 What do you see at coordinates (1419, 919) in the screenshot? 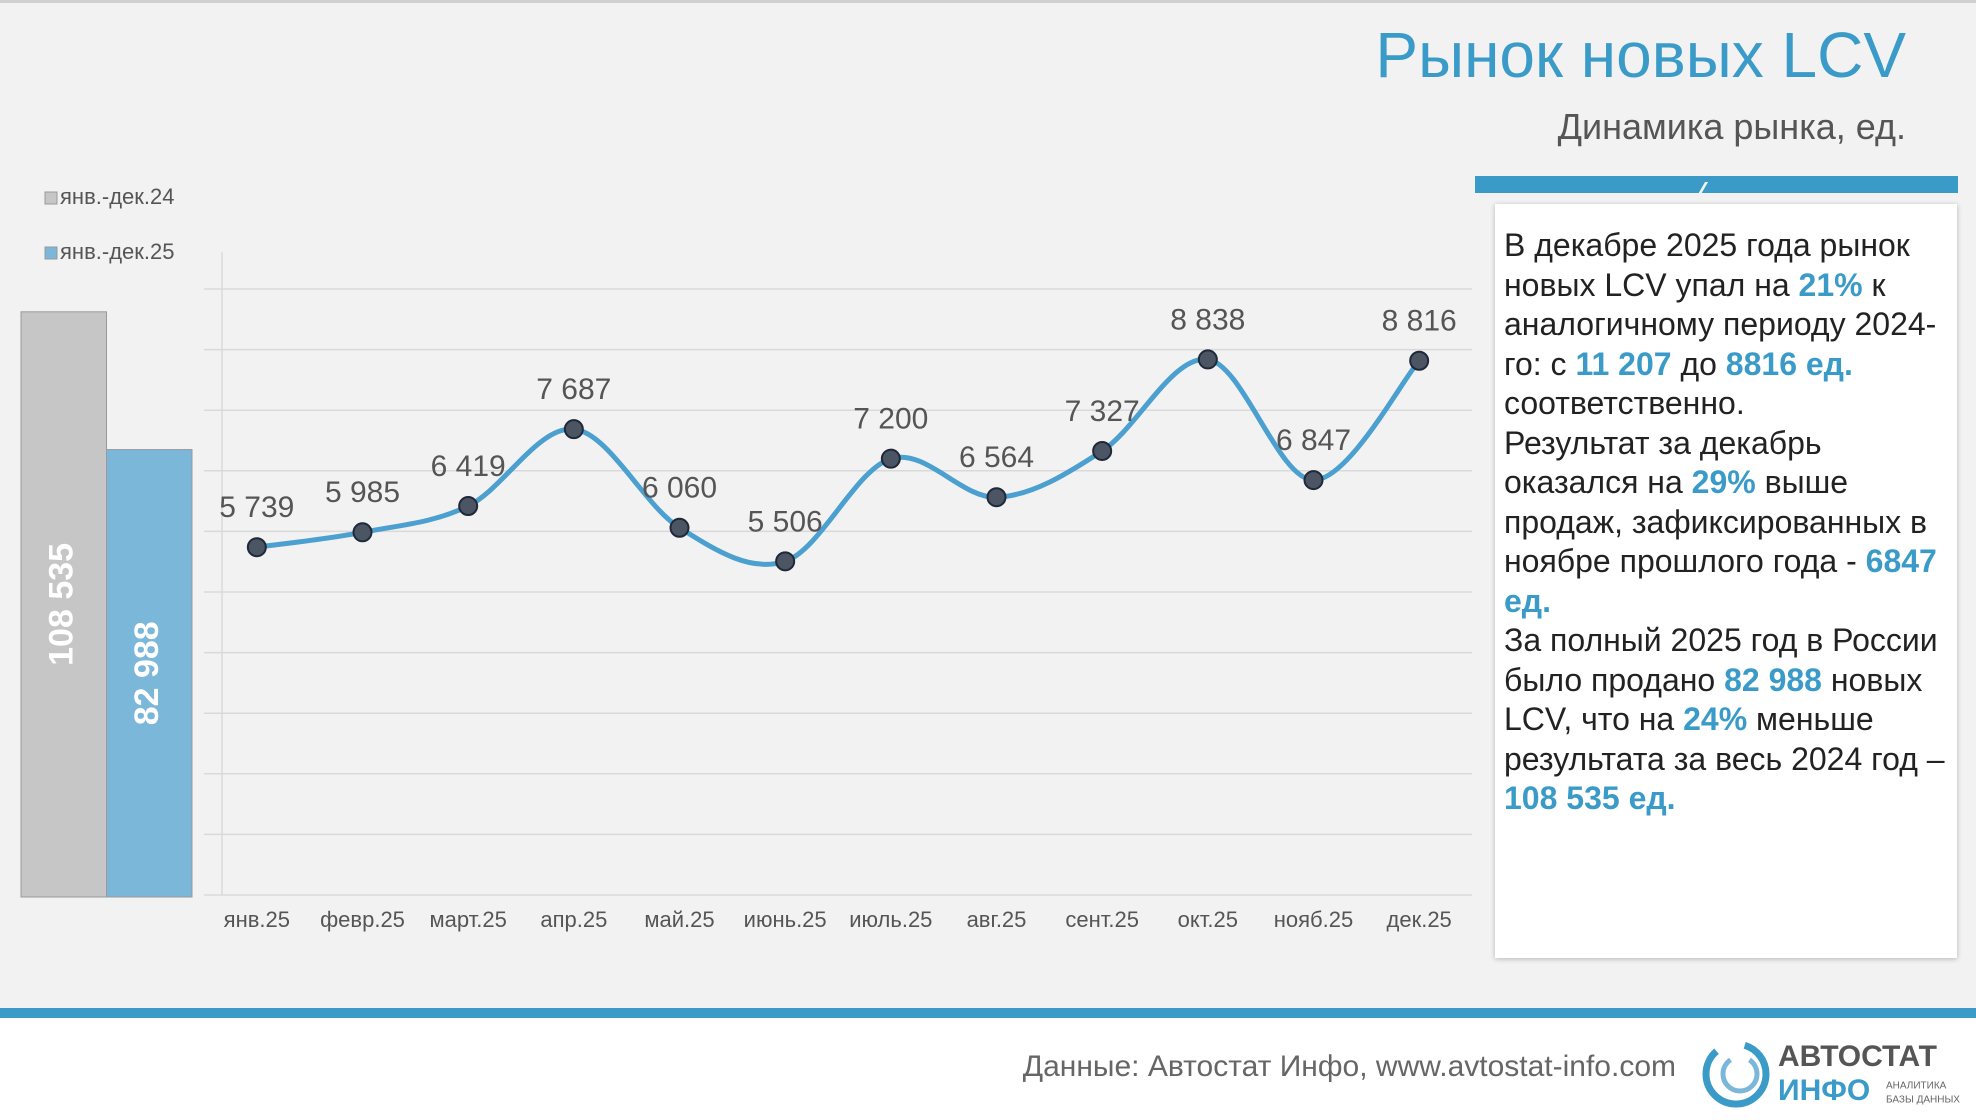
I see `x-tick-label: дек.25` at bounding box center [1419, 919].